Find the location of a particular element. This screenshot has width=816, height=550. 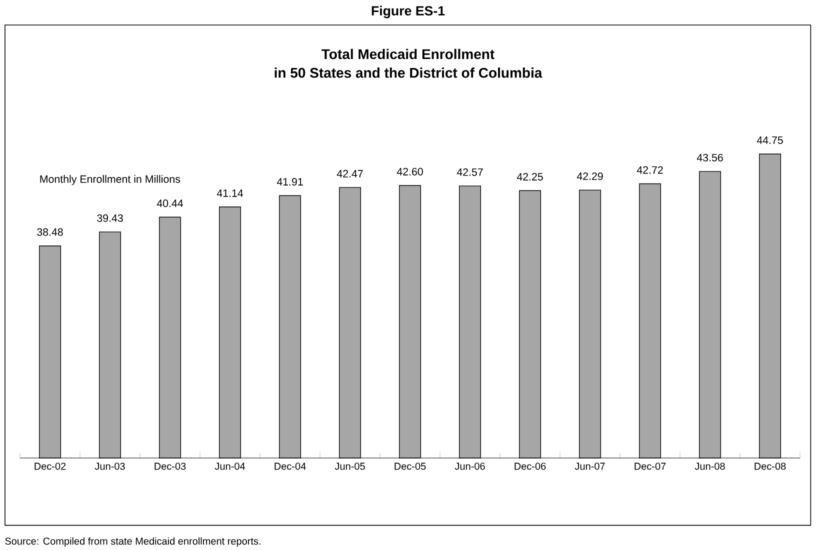

x-tick-label: Dec-03 is located at coordinates (170, 466).